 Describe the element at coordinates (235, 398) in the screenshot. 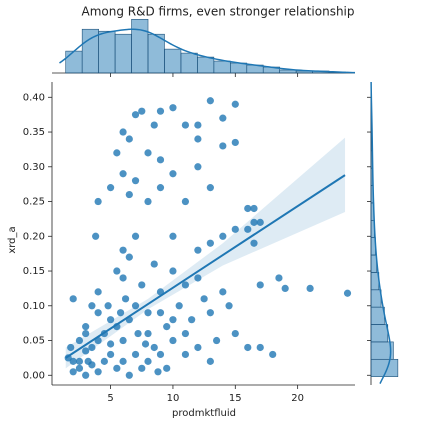

I see `x-tick-label: 15` at that location.